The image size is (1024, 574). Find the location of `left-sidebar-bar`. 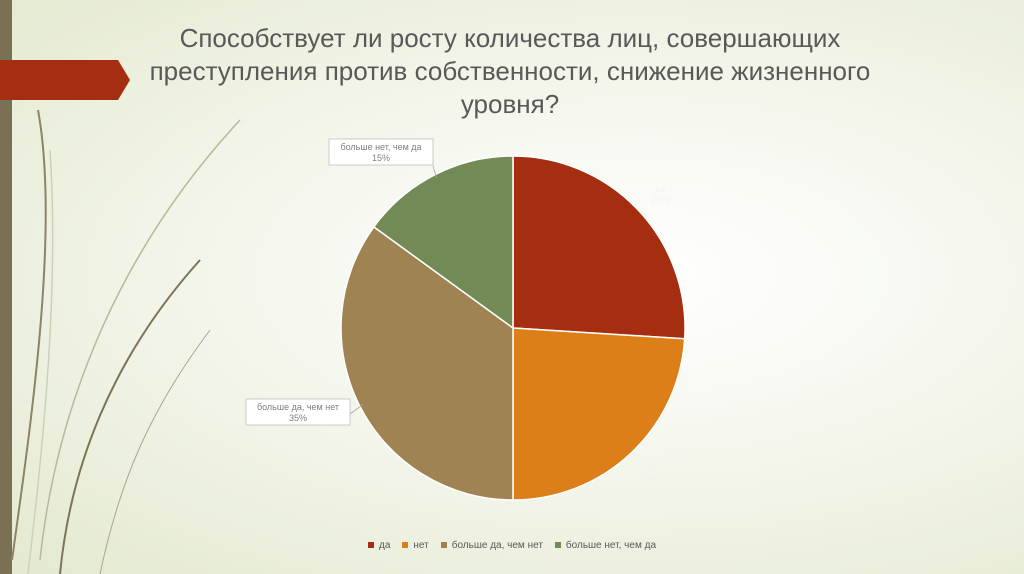

left-sidebar-bar is located at coordinates (6, 287).